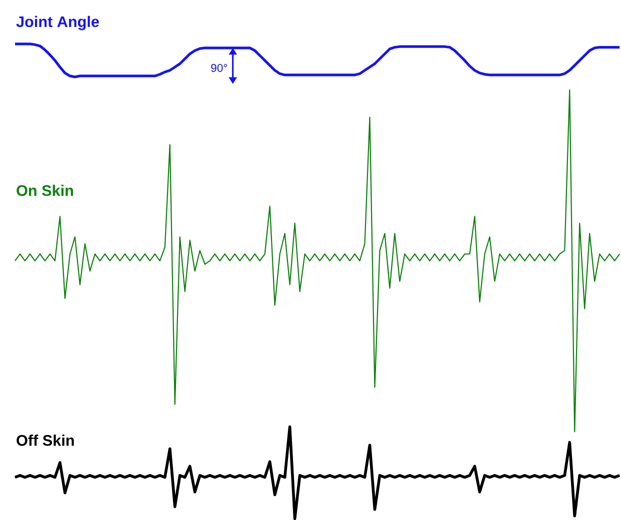 This screenshot has width=621, height=520. What do you see at coordinates (45, 440) in the screenshot?
I see `chart-title: Off Skin` at bounding box center [45, 440].